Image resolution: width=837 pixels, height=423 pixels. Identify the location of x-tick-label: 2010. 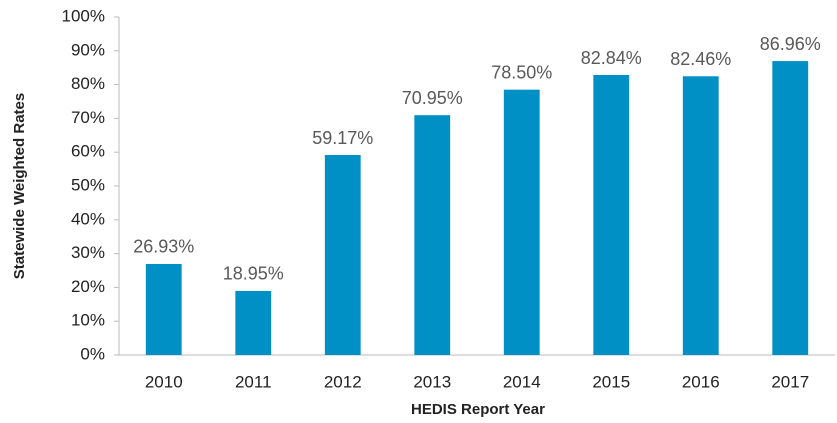
(164, 381).